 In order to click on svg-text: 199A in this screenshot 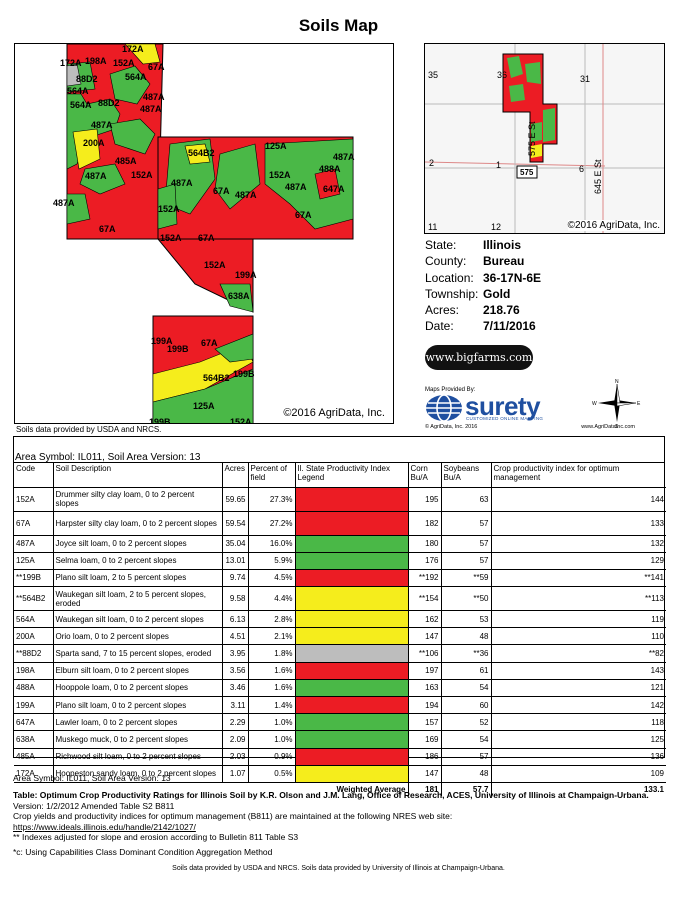, I will do `click(246, 275)`.